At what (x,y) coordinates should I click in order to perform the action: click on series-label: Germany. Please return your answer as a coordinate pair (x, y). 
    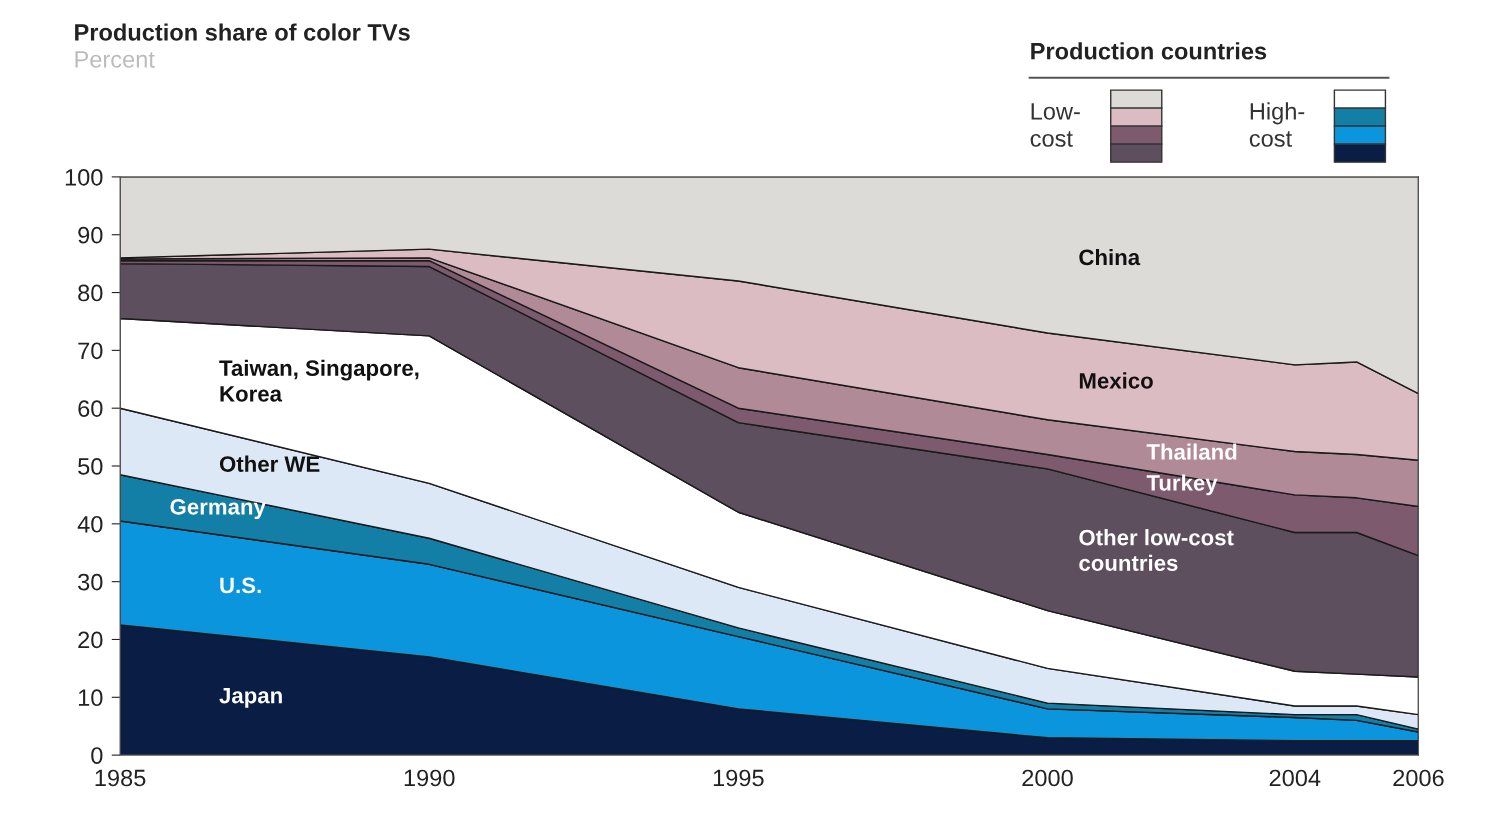
    Looking at the image, I should click on (218, 509).